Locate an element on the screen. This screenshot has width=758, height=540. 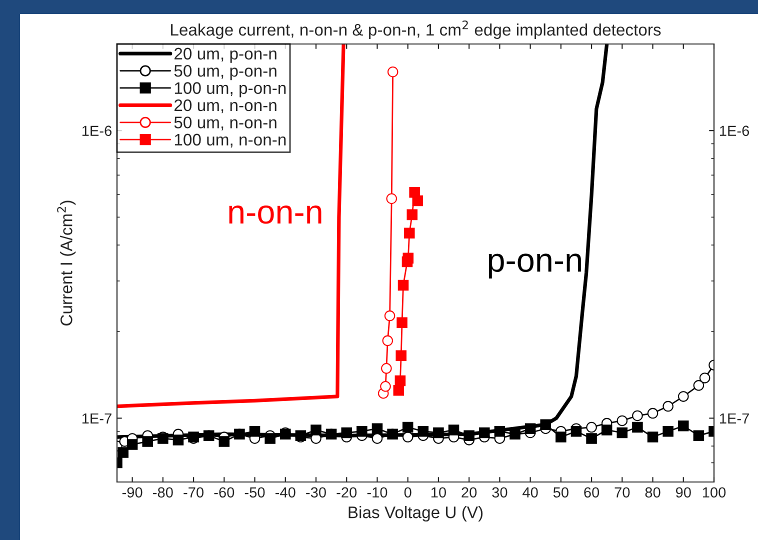
x-tick-label: 90 is located at coordinates (683, 492).